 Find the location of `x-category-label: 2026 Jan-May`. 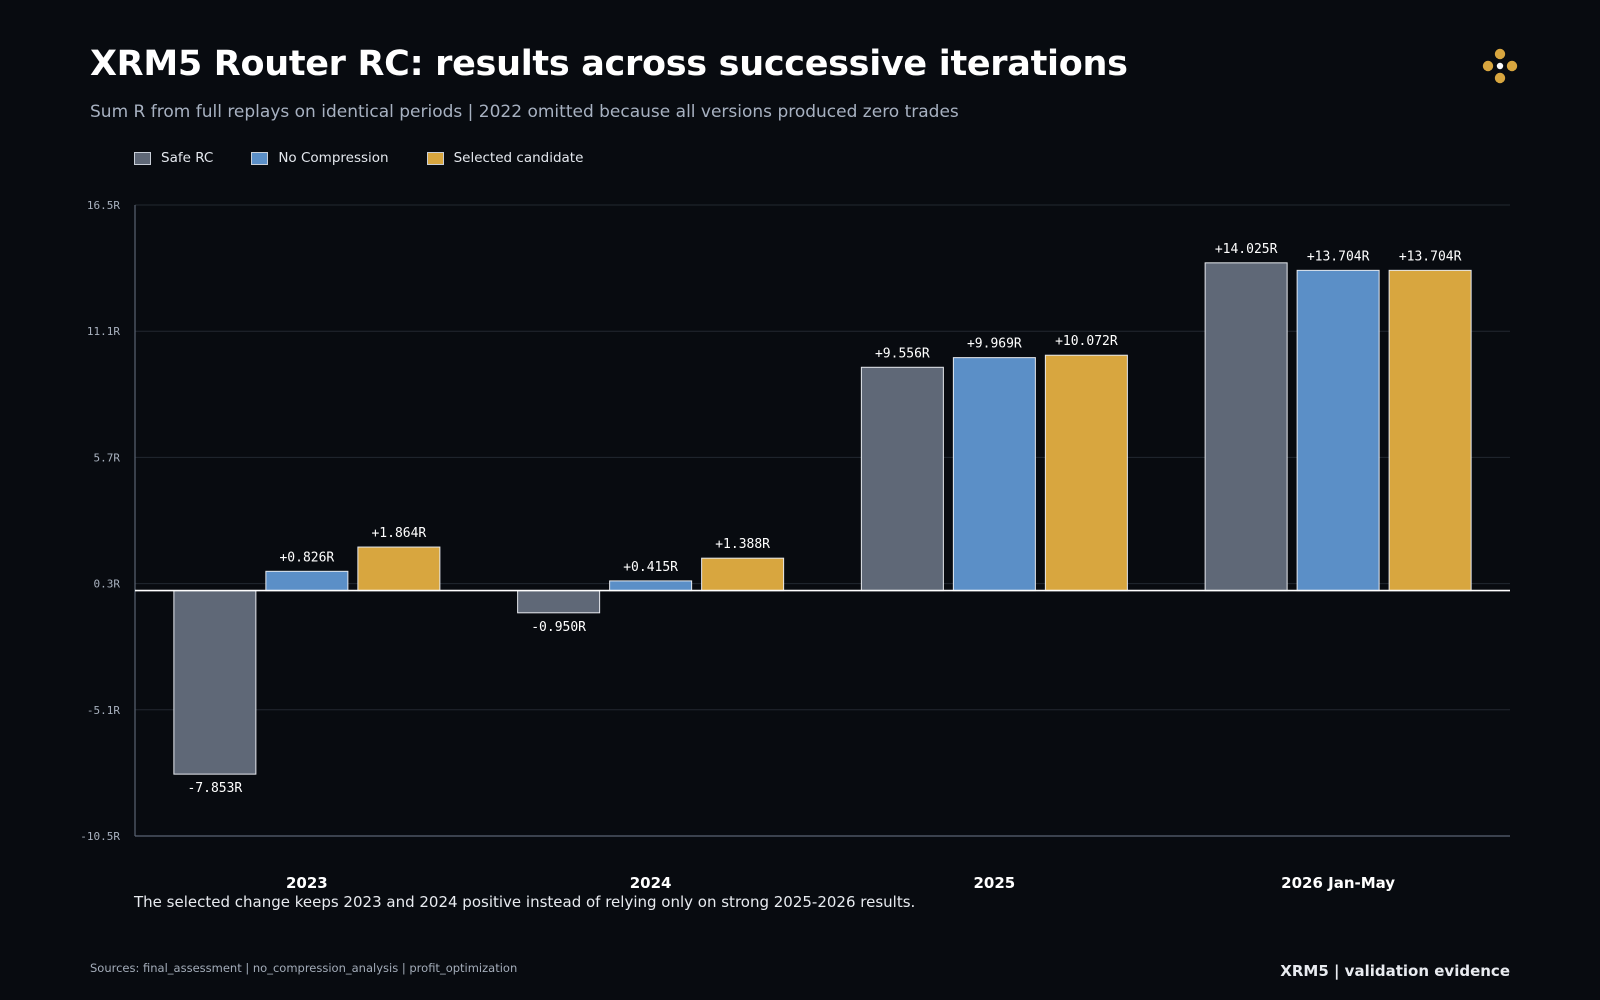

x-category-label: 2026 Jan-May is located at coordinates (1338, 883).